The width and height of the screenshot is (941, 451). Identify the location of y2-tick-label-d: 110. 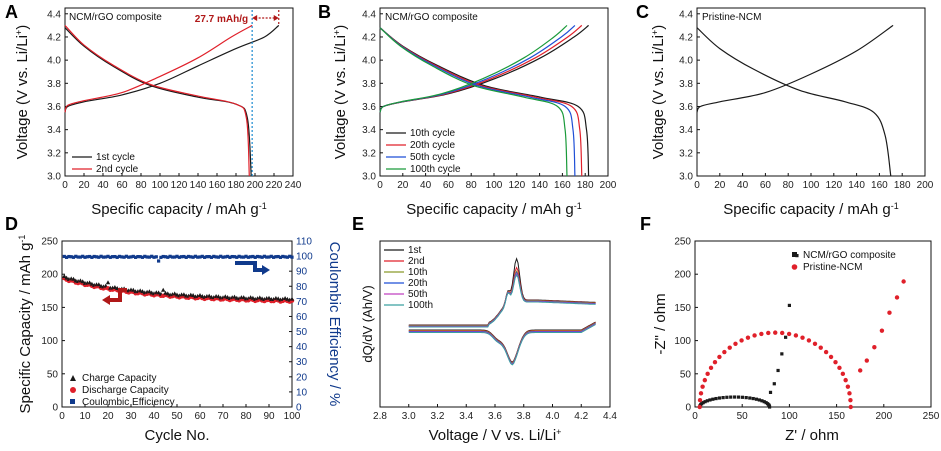
(304, 242).